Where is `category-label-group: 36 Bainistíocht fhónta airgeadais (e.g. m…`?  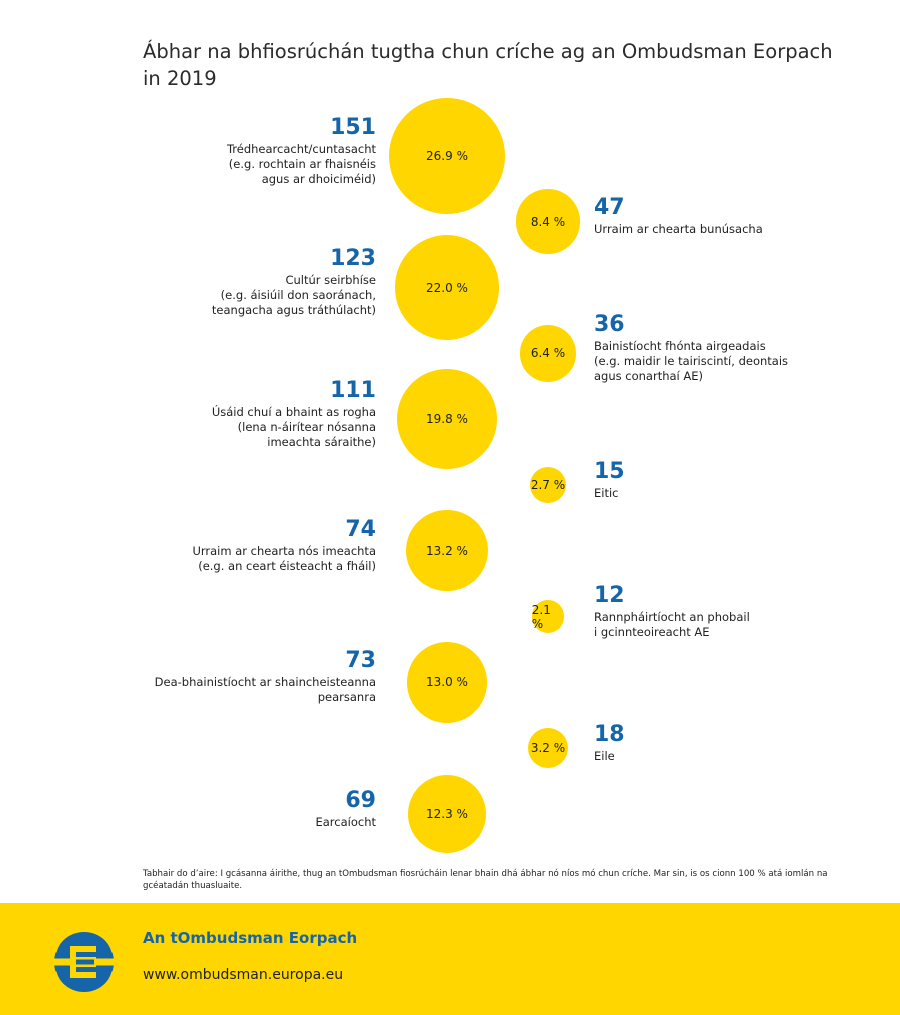
category-label-group: 36 Bainistíocht fhónta airgeadais (e.g. m… is located at coordinates (724, 348).